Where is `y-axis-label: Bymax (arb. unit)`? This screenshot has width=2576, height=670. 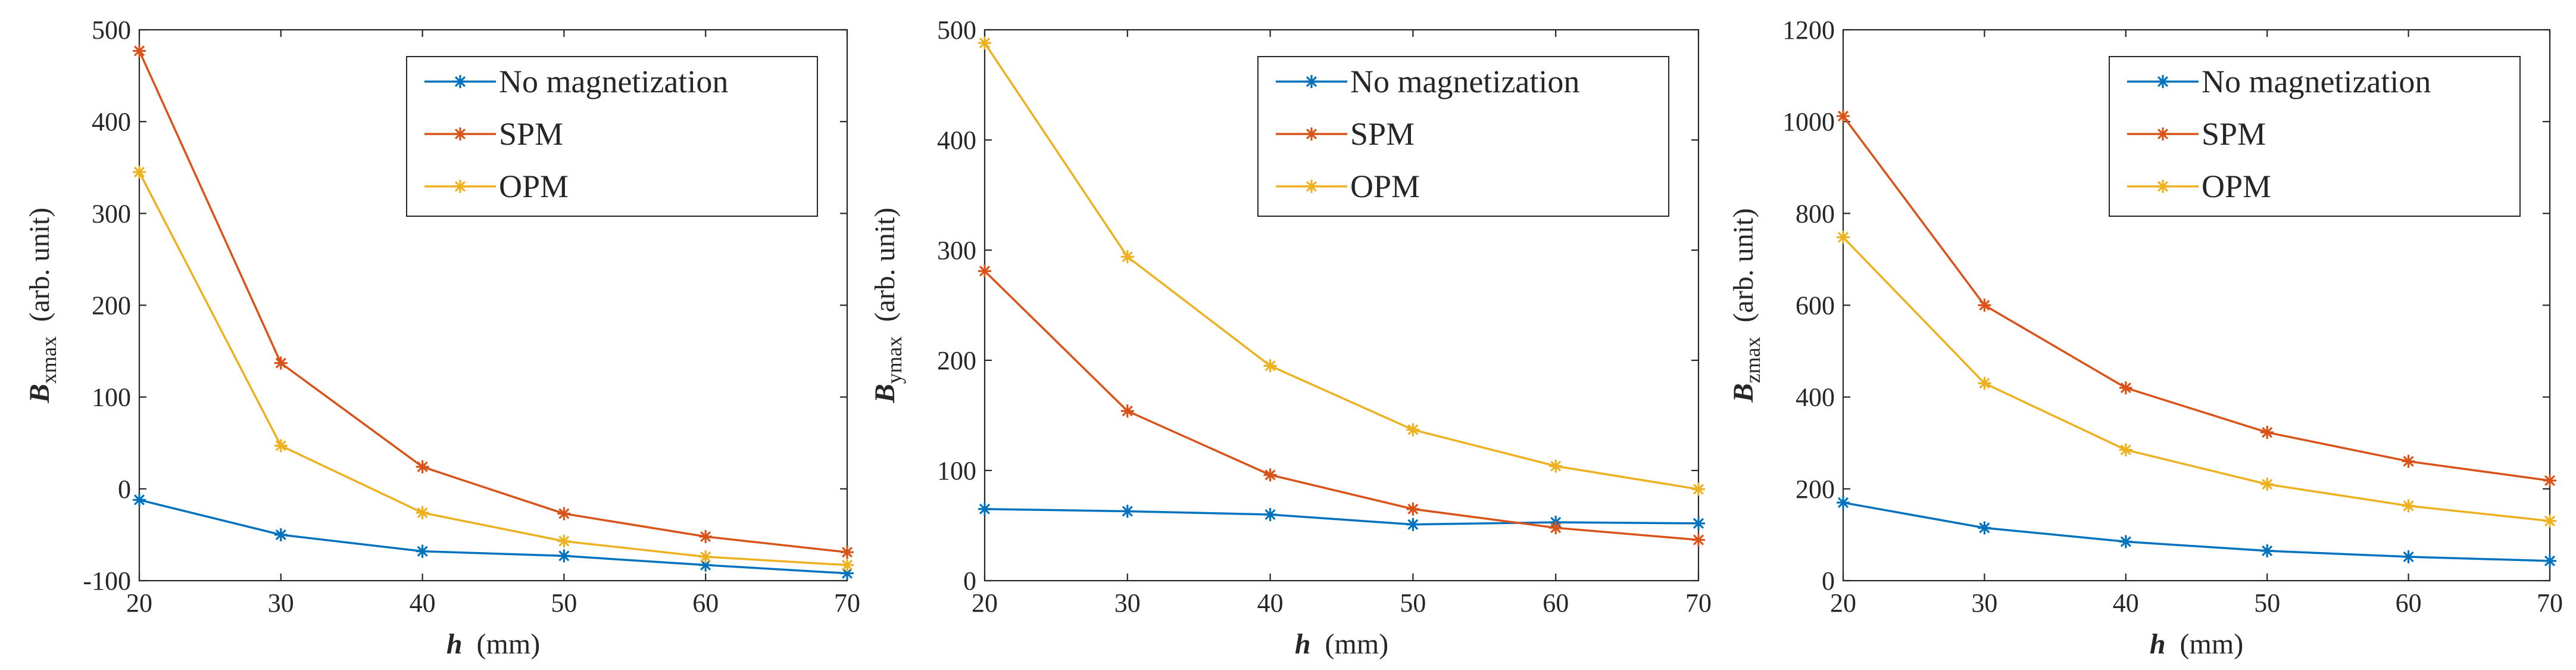
y-axis-label: Bymax (arb. unit) is located at coordinates (887, 306).